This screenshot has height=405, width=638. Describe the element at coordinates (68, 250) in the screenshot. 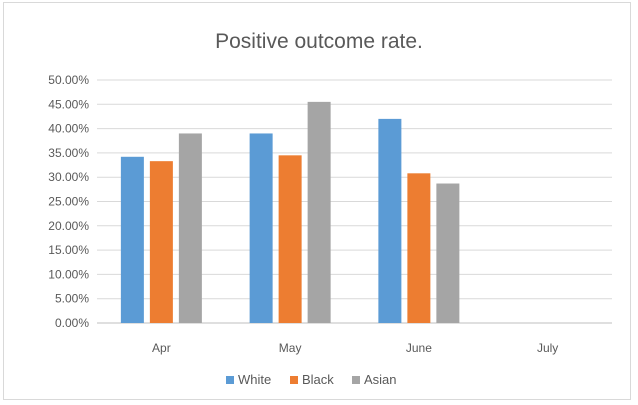

I see `y-tick-label: 15.00%` at that location.